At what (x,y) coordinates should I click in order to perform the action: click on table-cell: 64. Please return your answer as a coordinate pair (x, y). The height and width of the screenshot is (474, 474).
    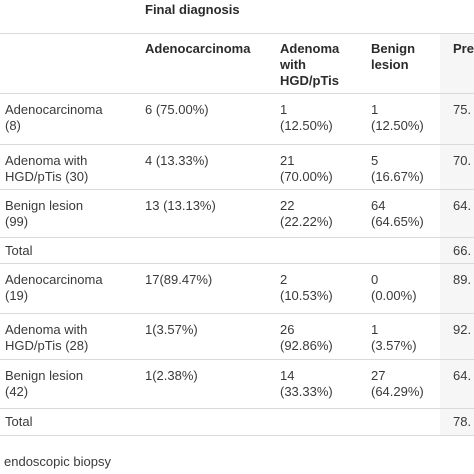
    Looking at the image, I should click on (378, 205).